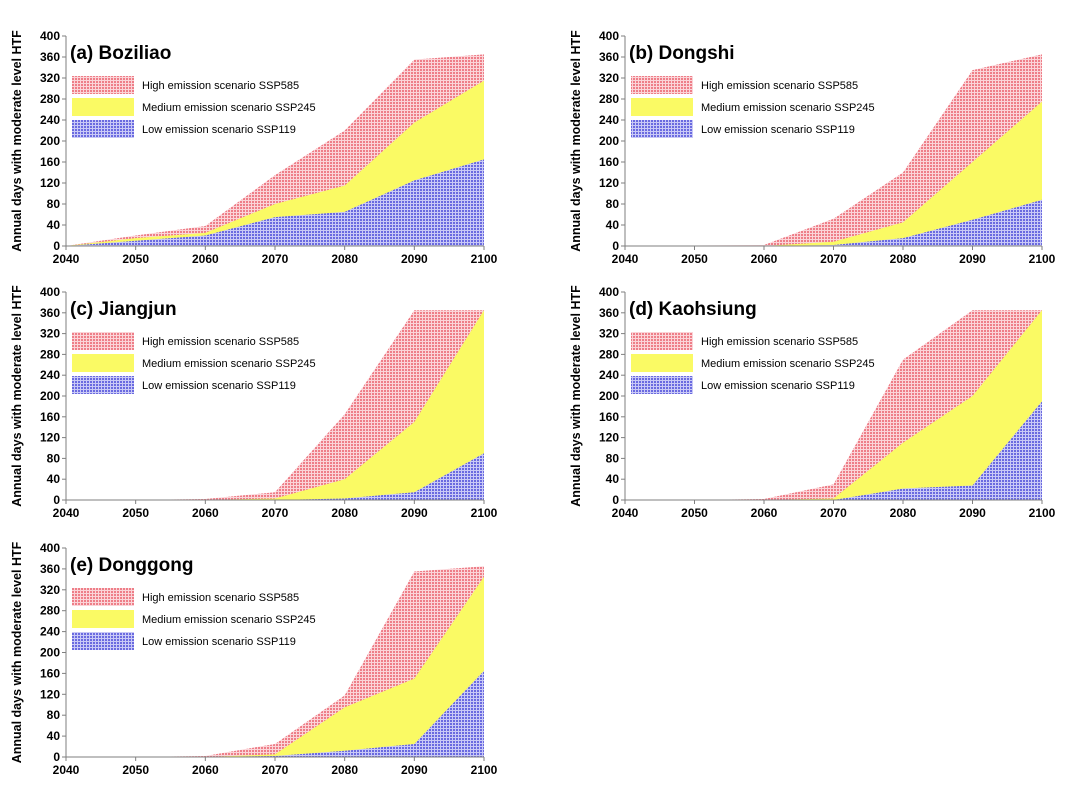  I want to click on panel-title: (c) Jiangjun, so click(123, 309).